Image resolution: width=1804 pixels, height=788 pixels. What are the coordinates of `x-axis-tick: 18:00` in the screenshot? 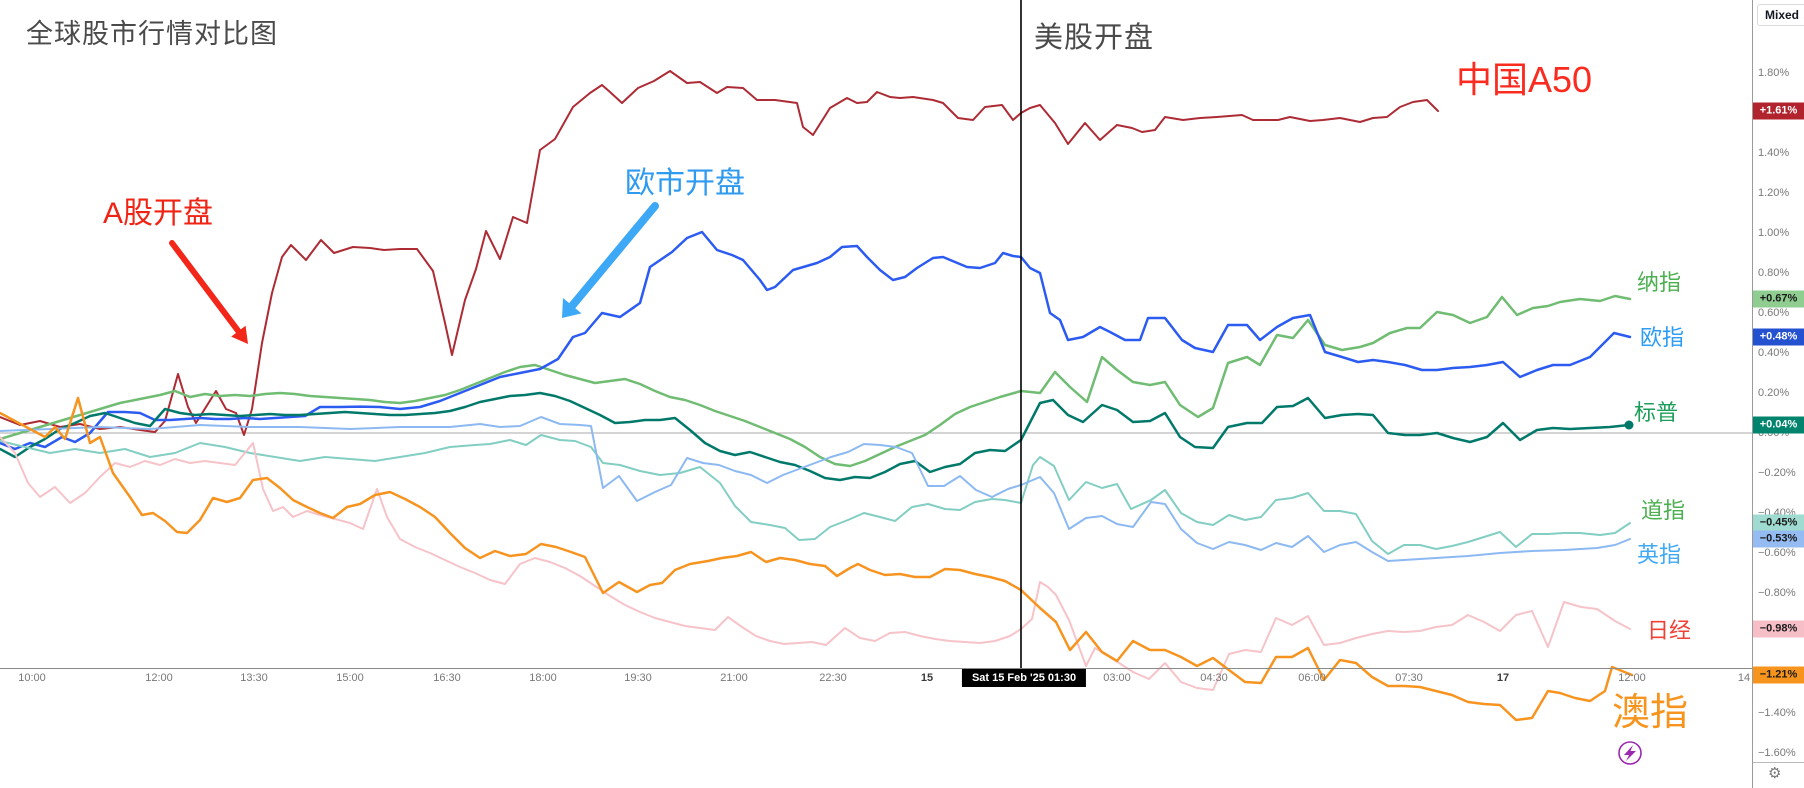 It's located at (543, 678).